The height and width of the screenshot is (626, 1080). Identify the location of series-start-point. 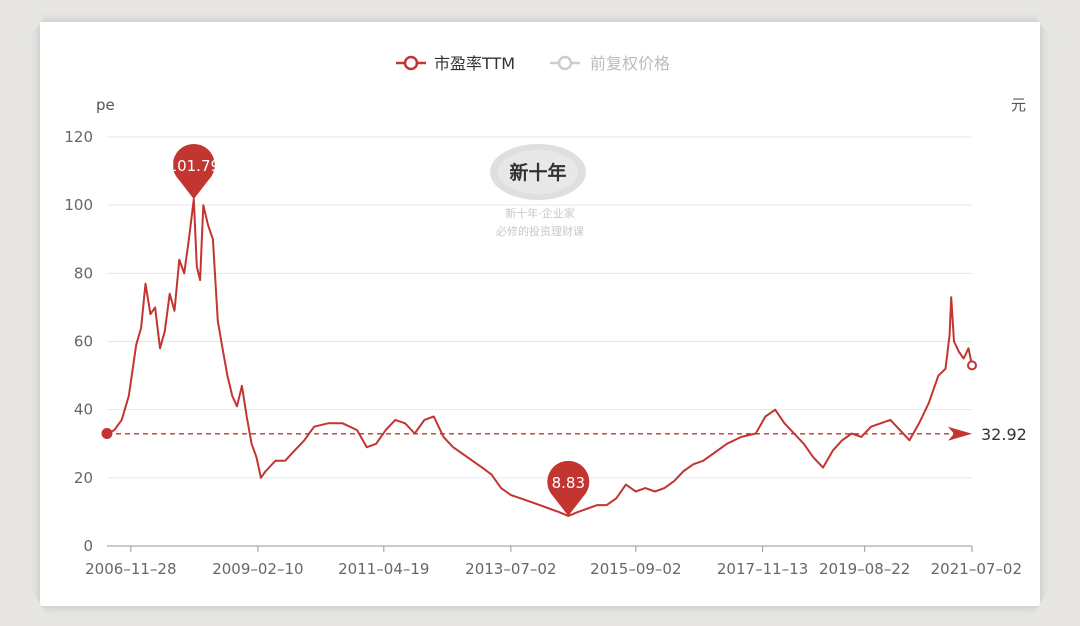
(107, 434).